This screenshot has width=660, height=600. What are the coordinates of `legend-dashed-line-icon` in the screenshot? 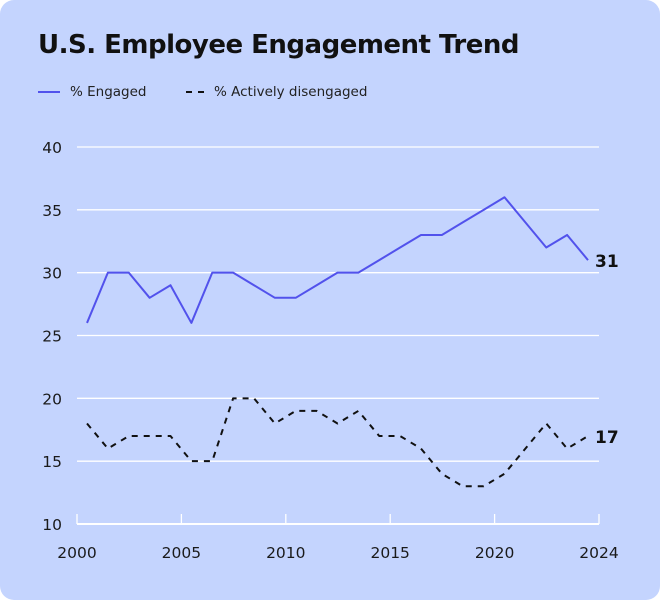 It's located at (195, 92).